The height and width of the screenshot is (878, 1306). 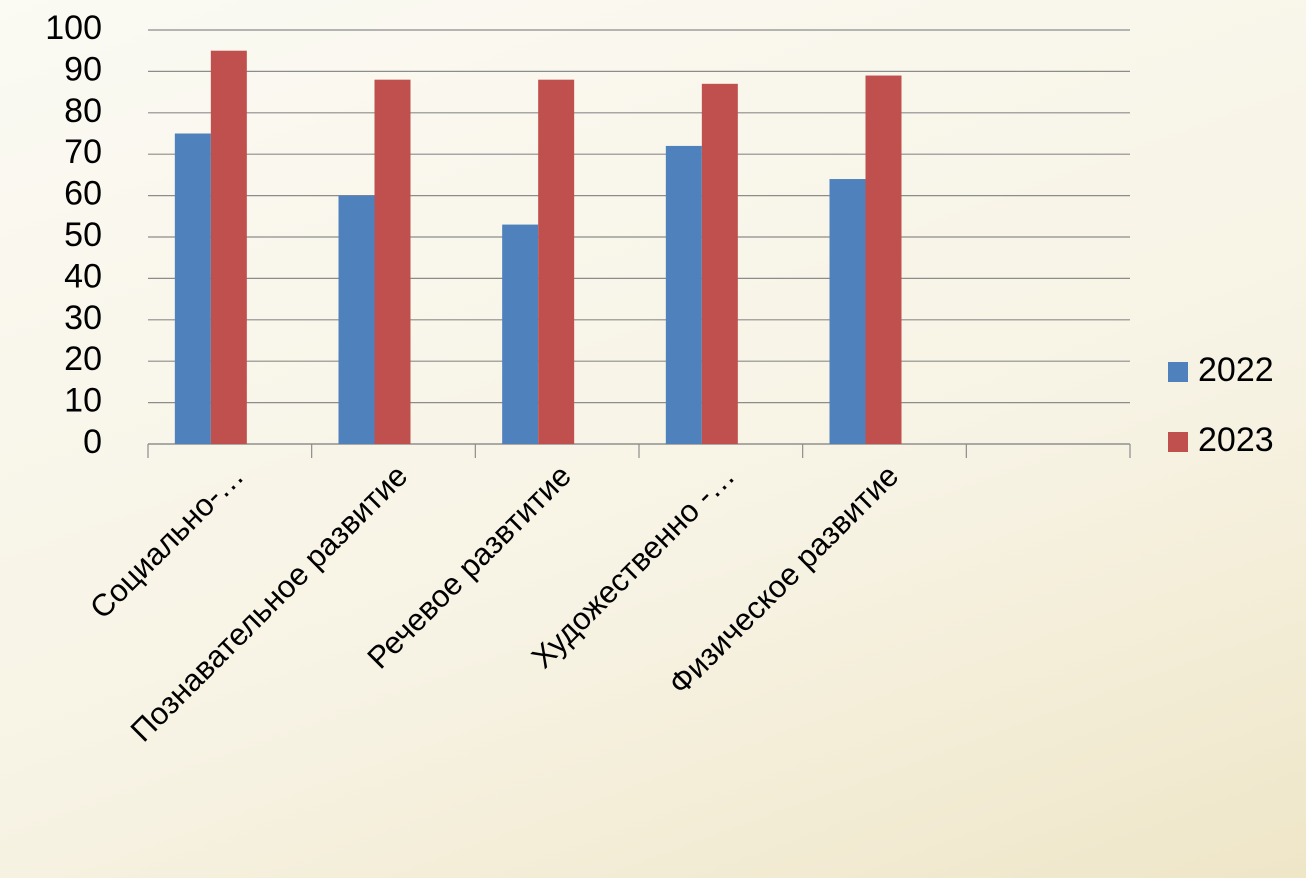 I want to click on y-tick-label: 0, so click(x=92, y=442).